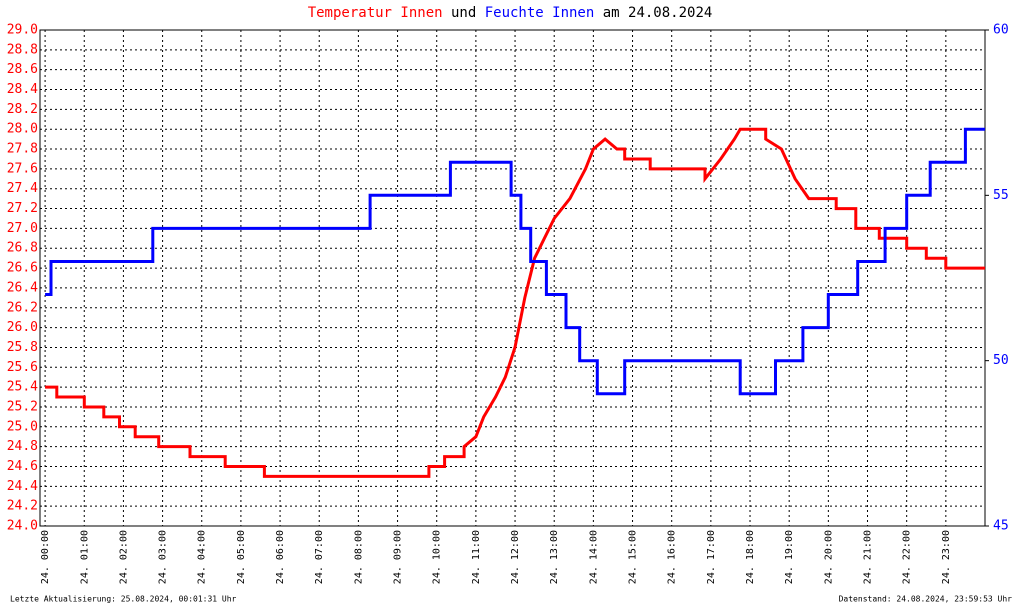  I want to click on y-tick-label: 25.2, so click(22, 406).